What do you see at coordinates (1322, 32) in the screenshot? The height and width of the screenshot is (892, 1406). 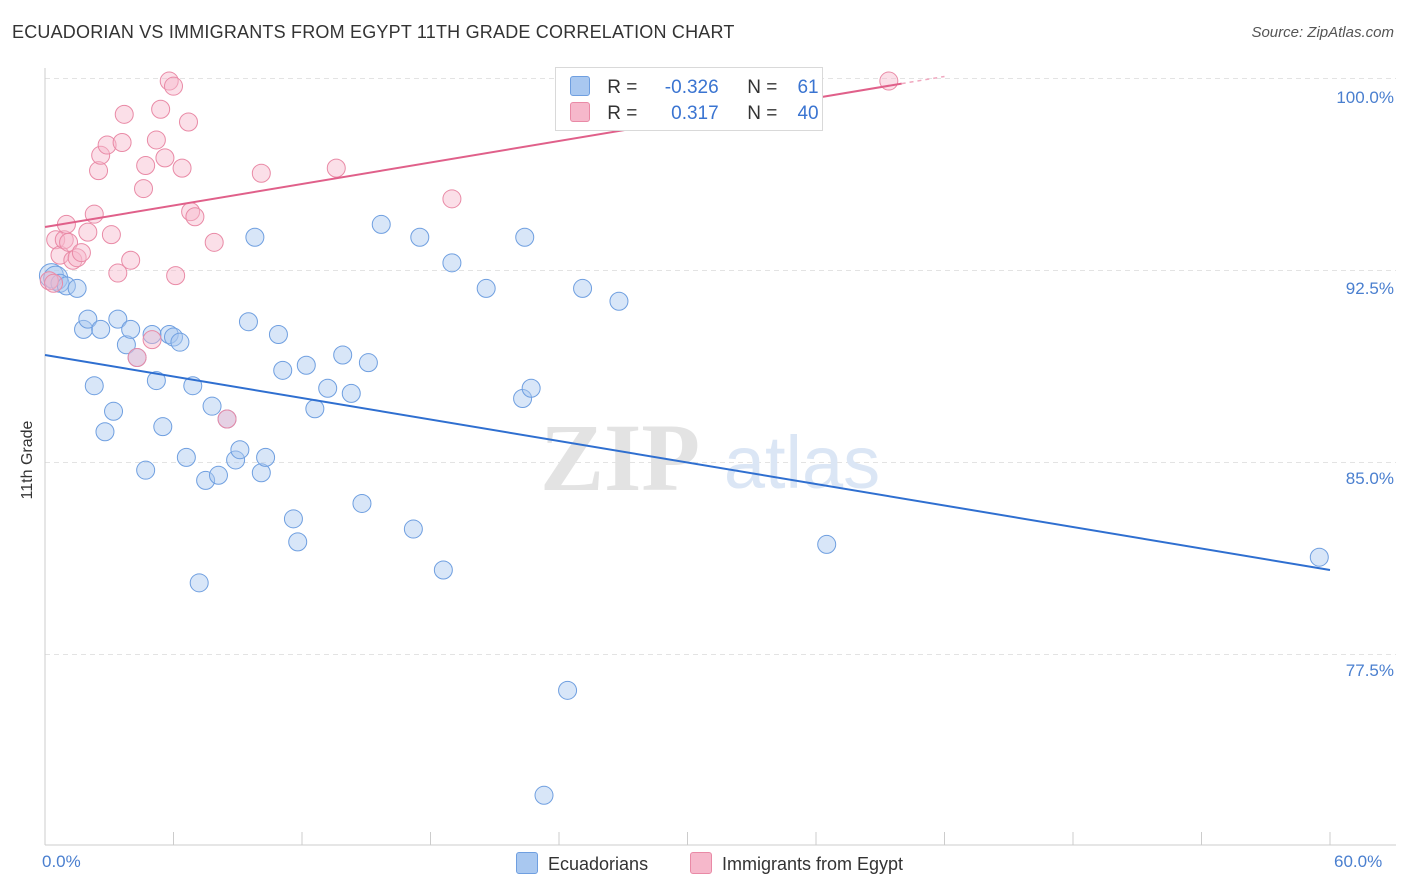 I see `source-label: Source: ZipAtlas.com` at bounding box center [1322, 32].